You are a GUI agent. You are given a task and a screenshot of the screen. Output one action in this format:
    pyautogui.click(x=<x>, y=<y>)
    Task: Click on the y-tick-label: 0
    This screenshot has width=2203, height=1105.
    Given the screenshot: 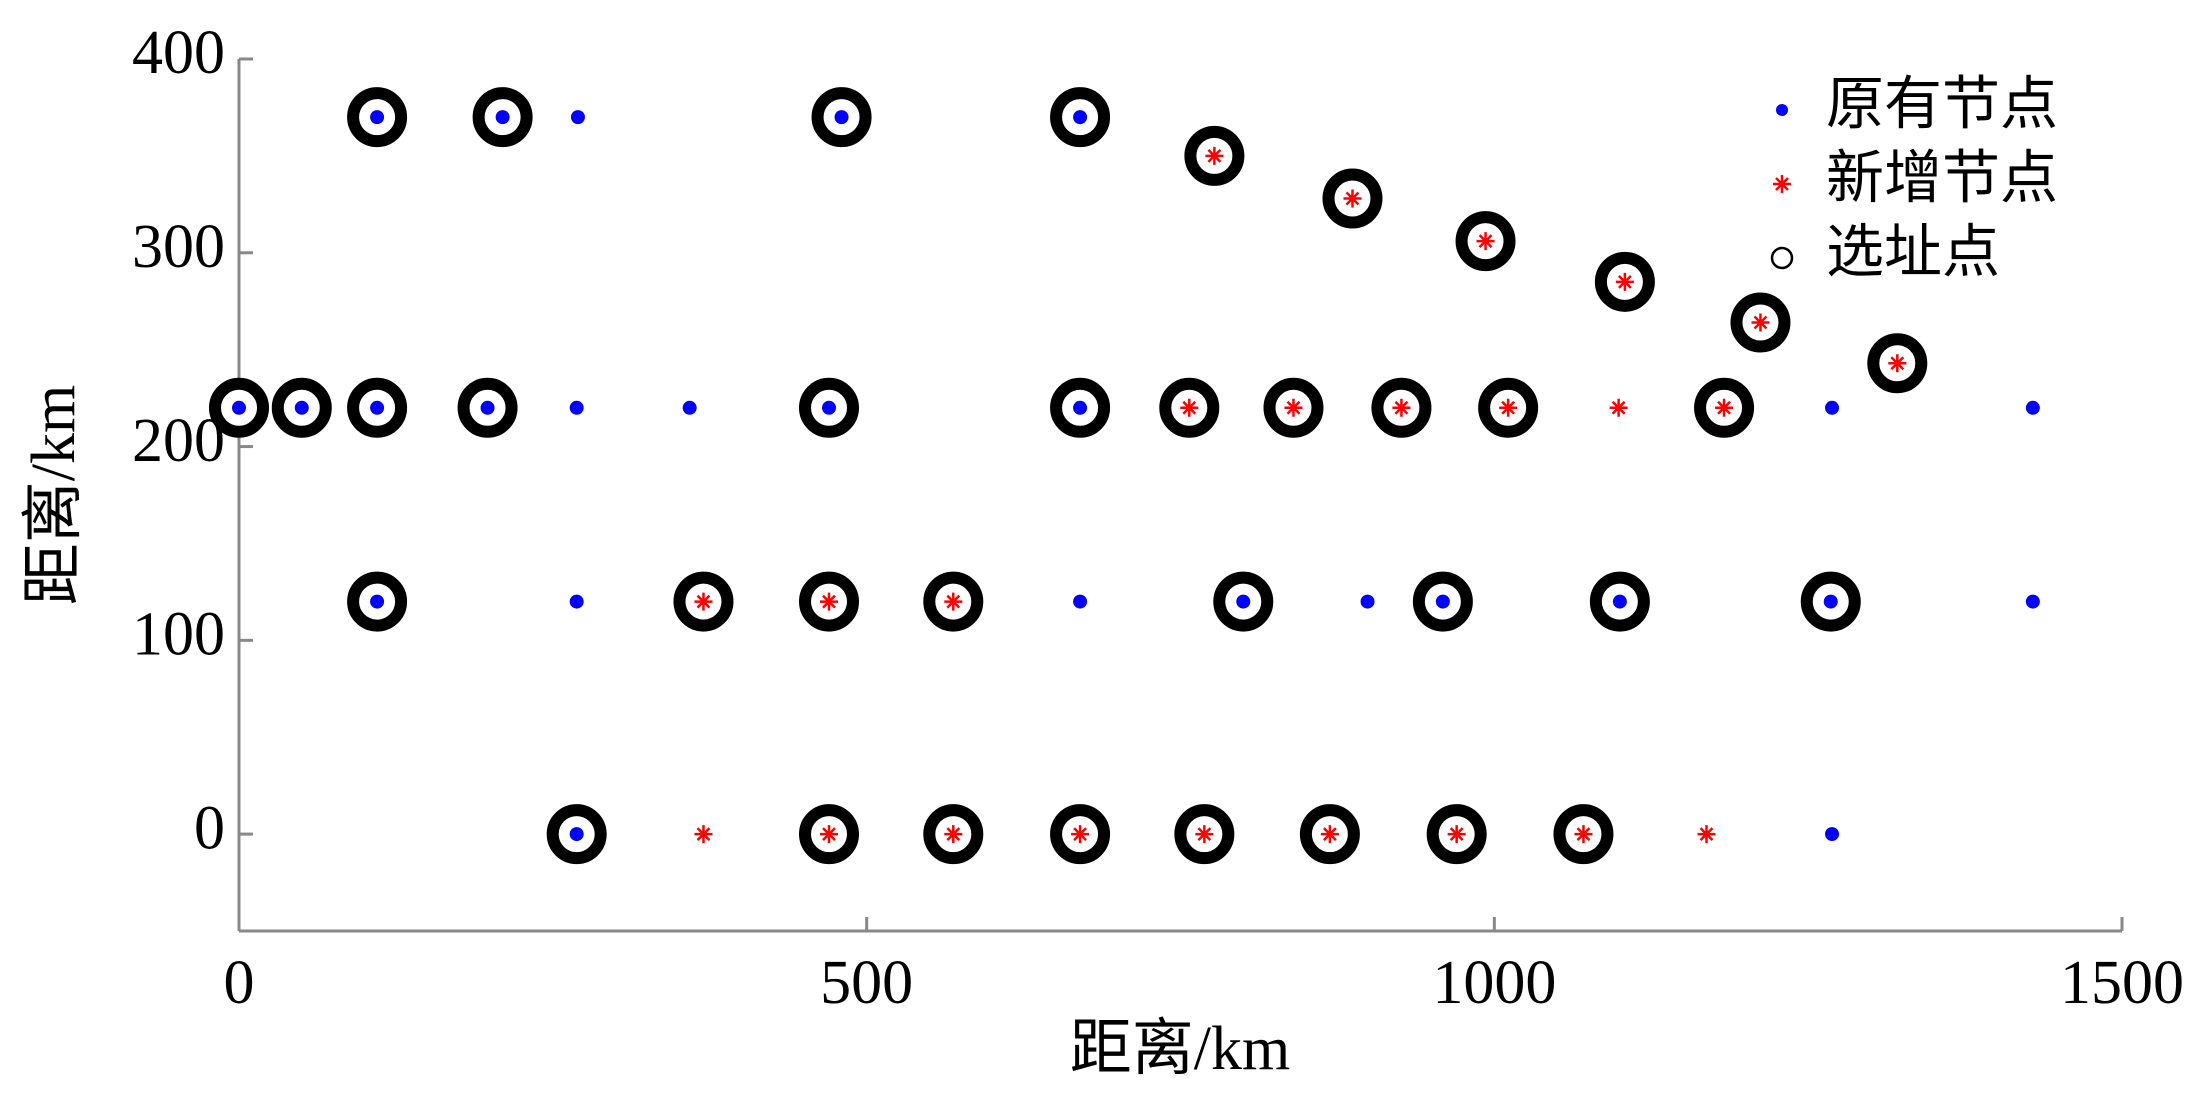 What is the action you would take?
    pyautogui.click(x=209, y=828)
    